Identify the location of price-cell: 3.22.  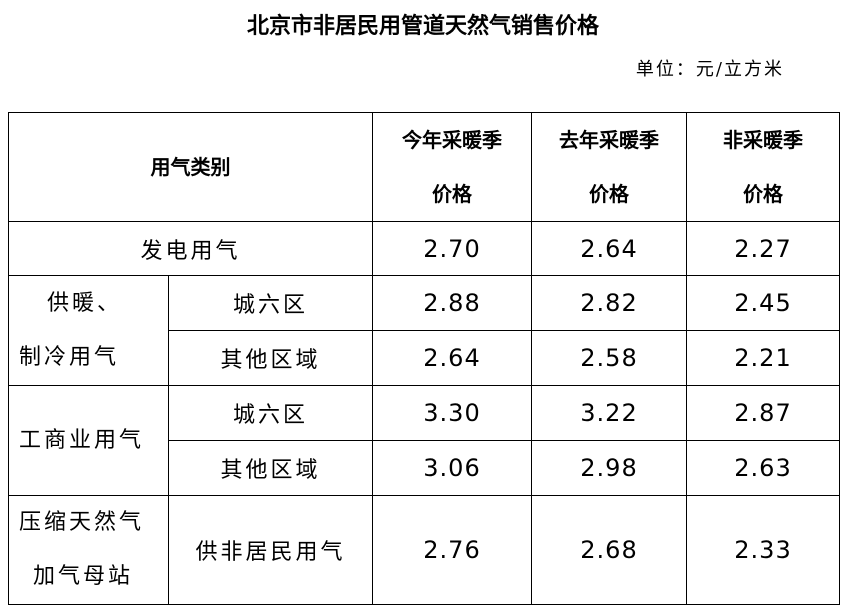
(609, 413).